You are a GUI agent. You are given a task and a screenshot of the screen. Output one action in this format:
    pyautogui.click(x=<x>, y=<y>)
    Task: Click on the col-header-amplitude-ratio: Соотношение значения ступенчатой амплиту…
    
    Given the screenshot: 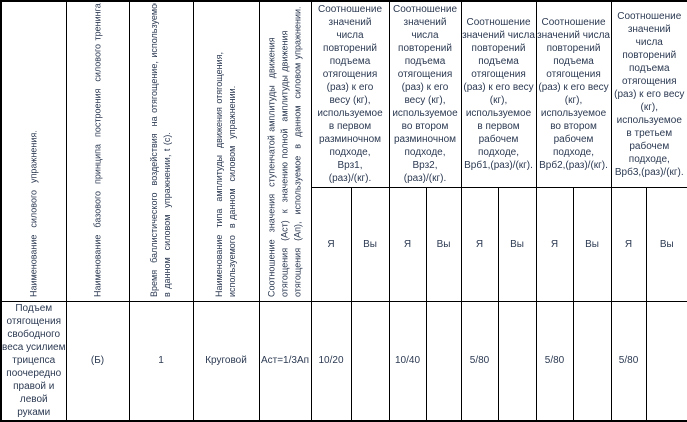 What is the action you would take?
    pyautogui.click(x=285, y=151)
    